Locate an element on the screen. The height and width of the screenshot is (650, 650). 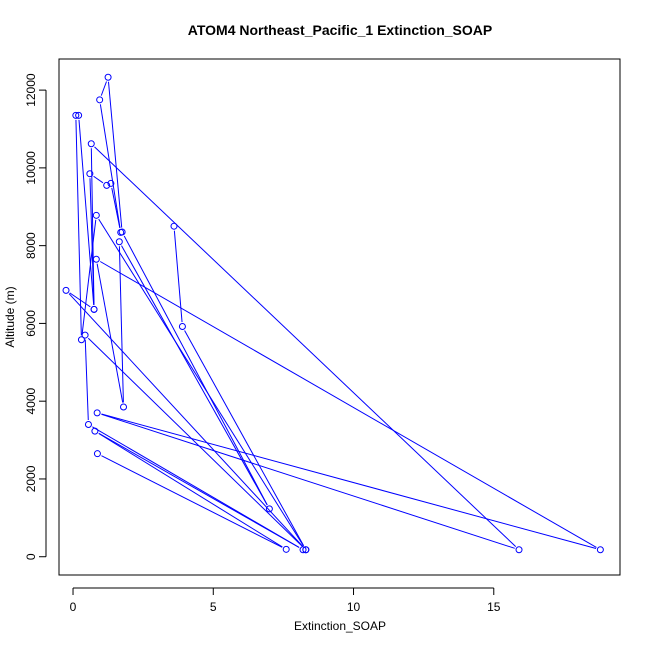
y-tick-label: 10000 is located at coordinates (31, 168).